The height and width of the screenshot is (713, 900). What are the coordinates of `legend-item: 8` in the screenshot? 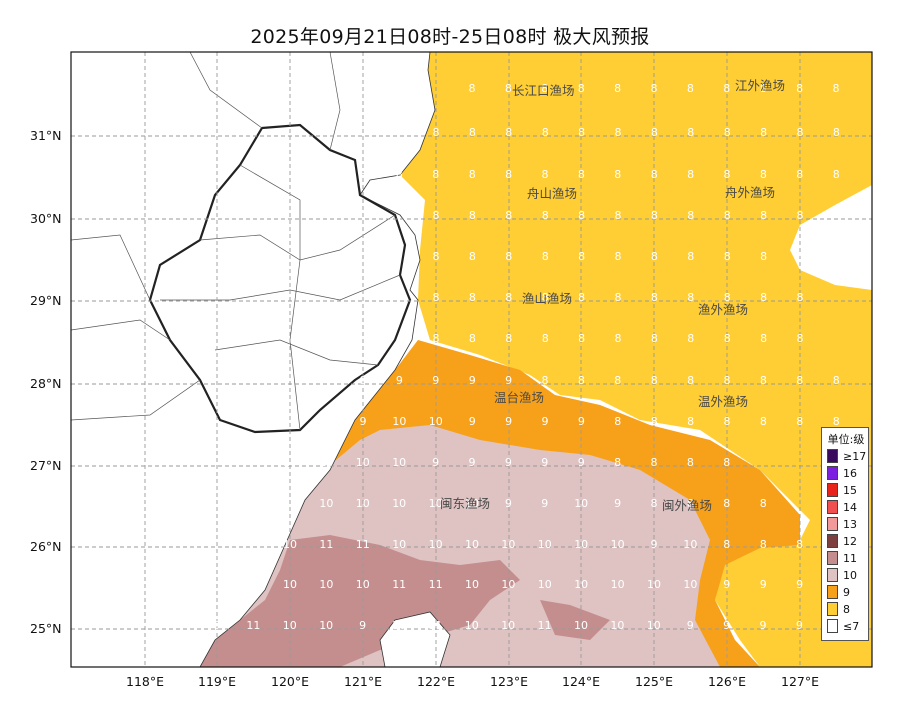 It's located at (838, 609).